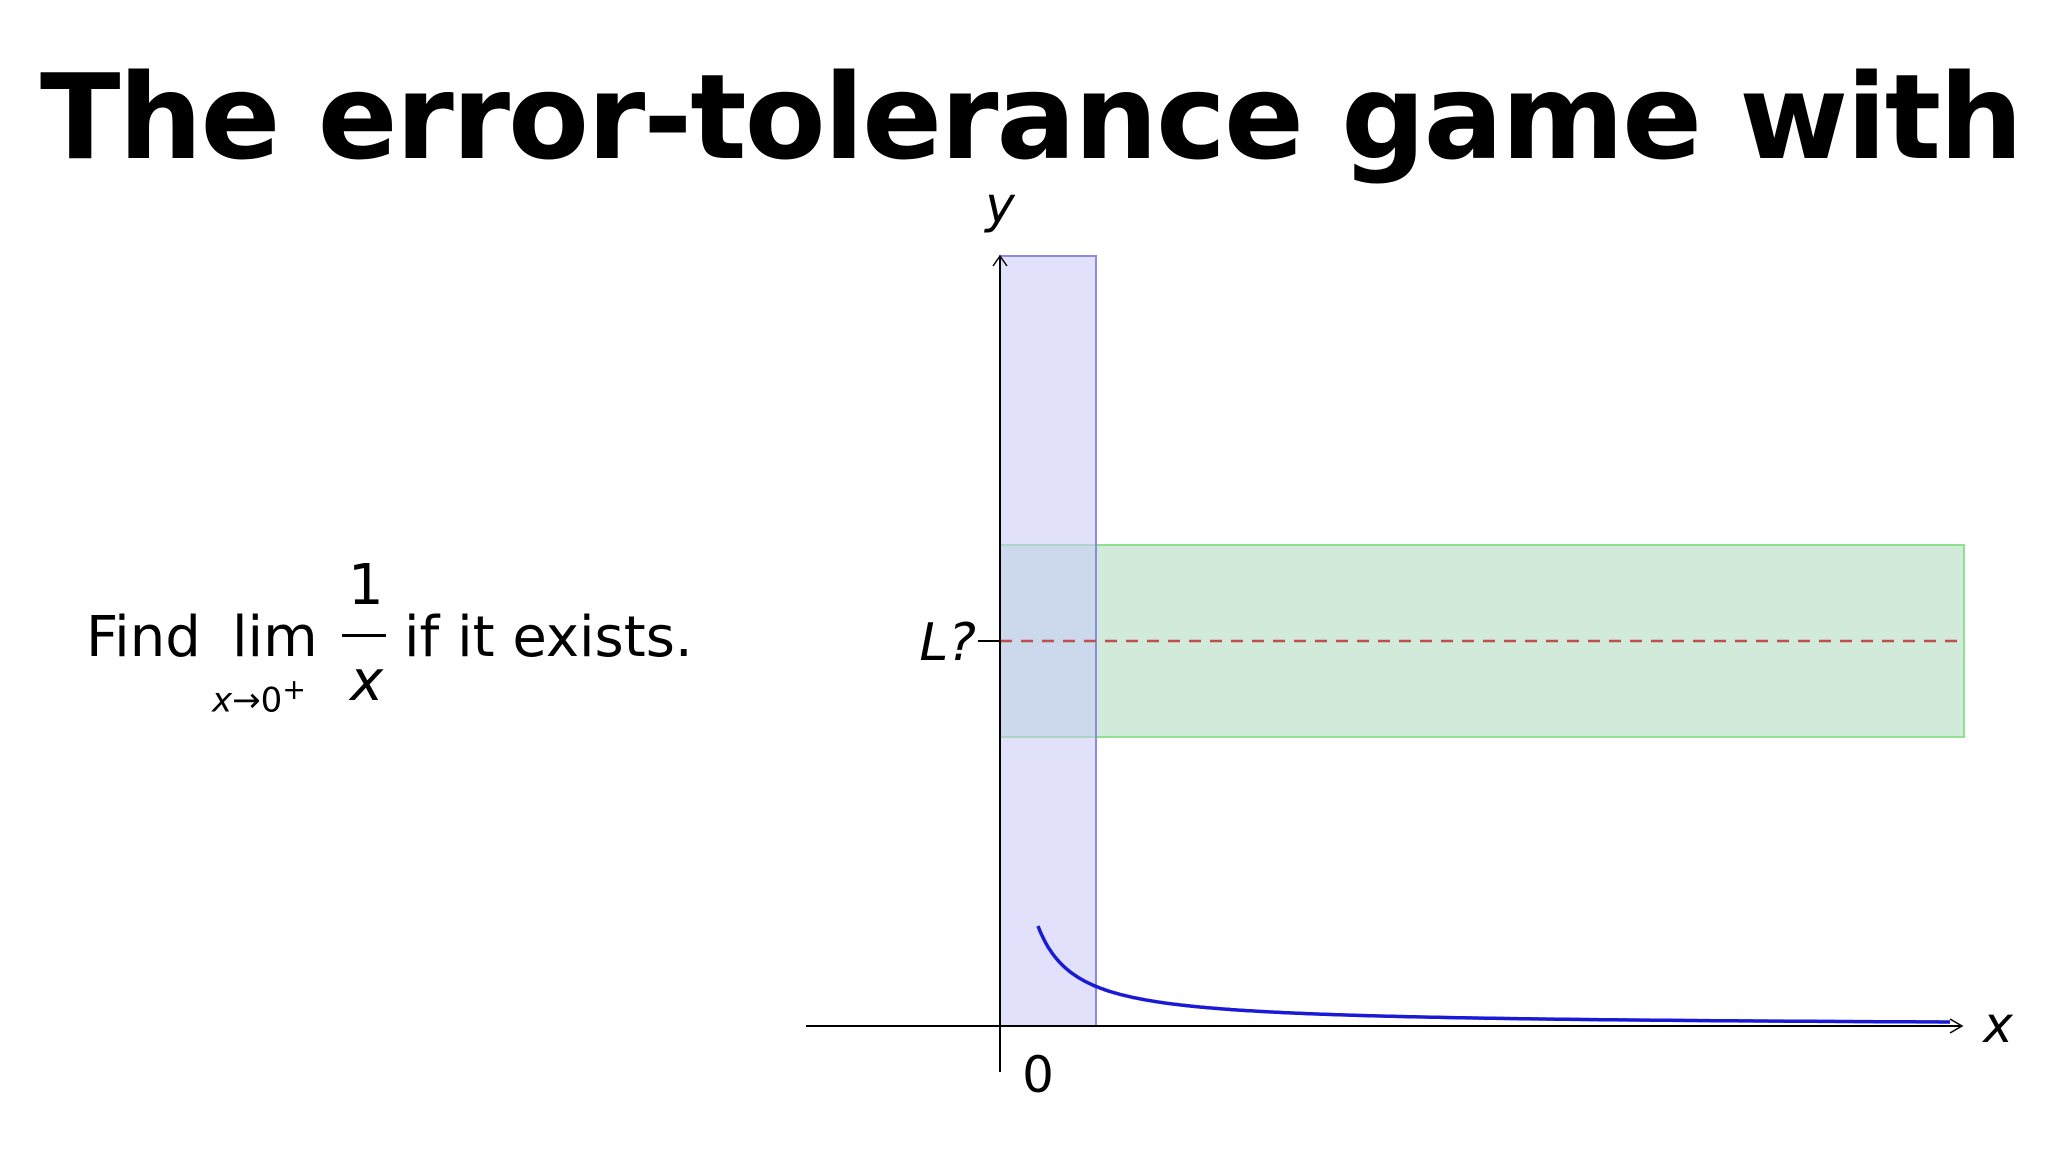 This screenshot has height=1152, width=2048. I want to click on subscript-rest: →0, so click(257, 700).